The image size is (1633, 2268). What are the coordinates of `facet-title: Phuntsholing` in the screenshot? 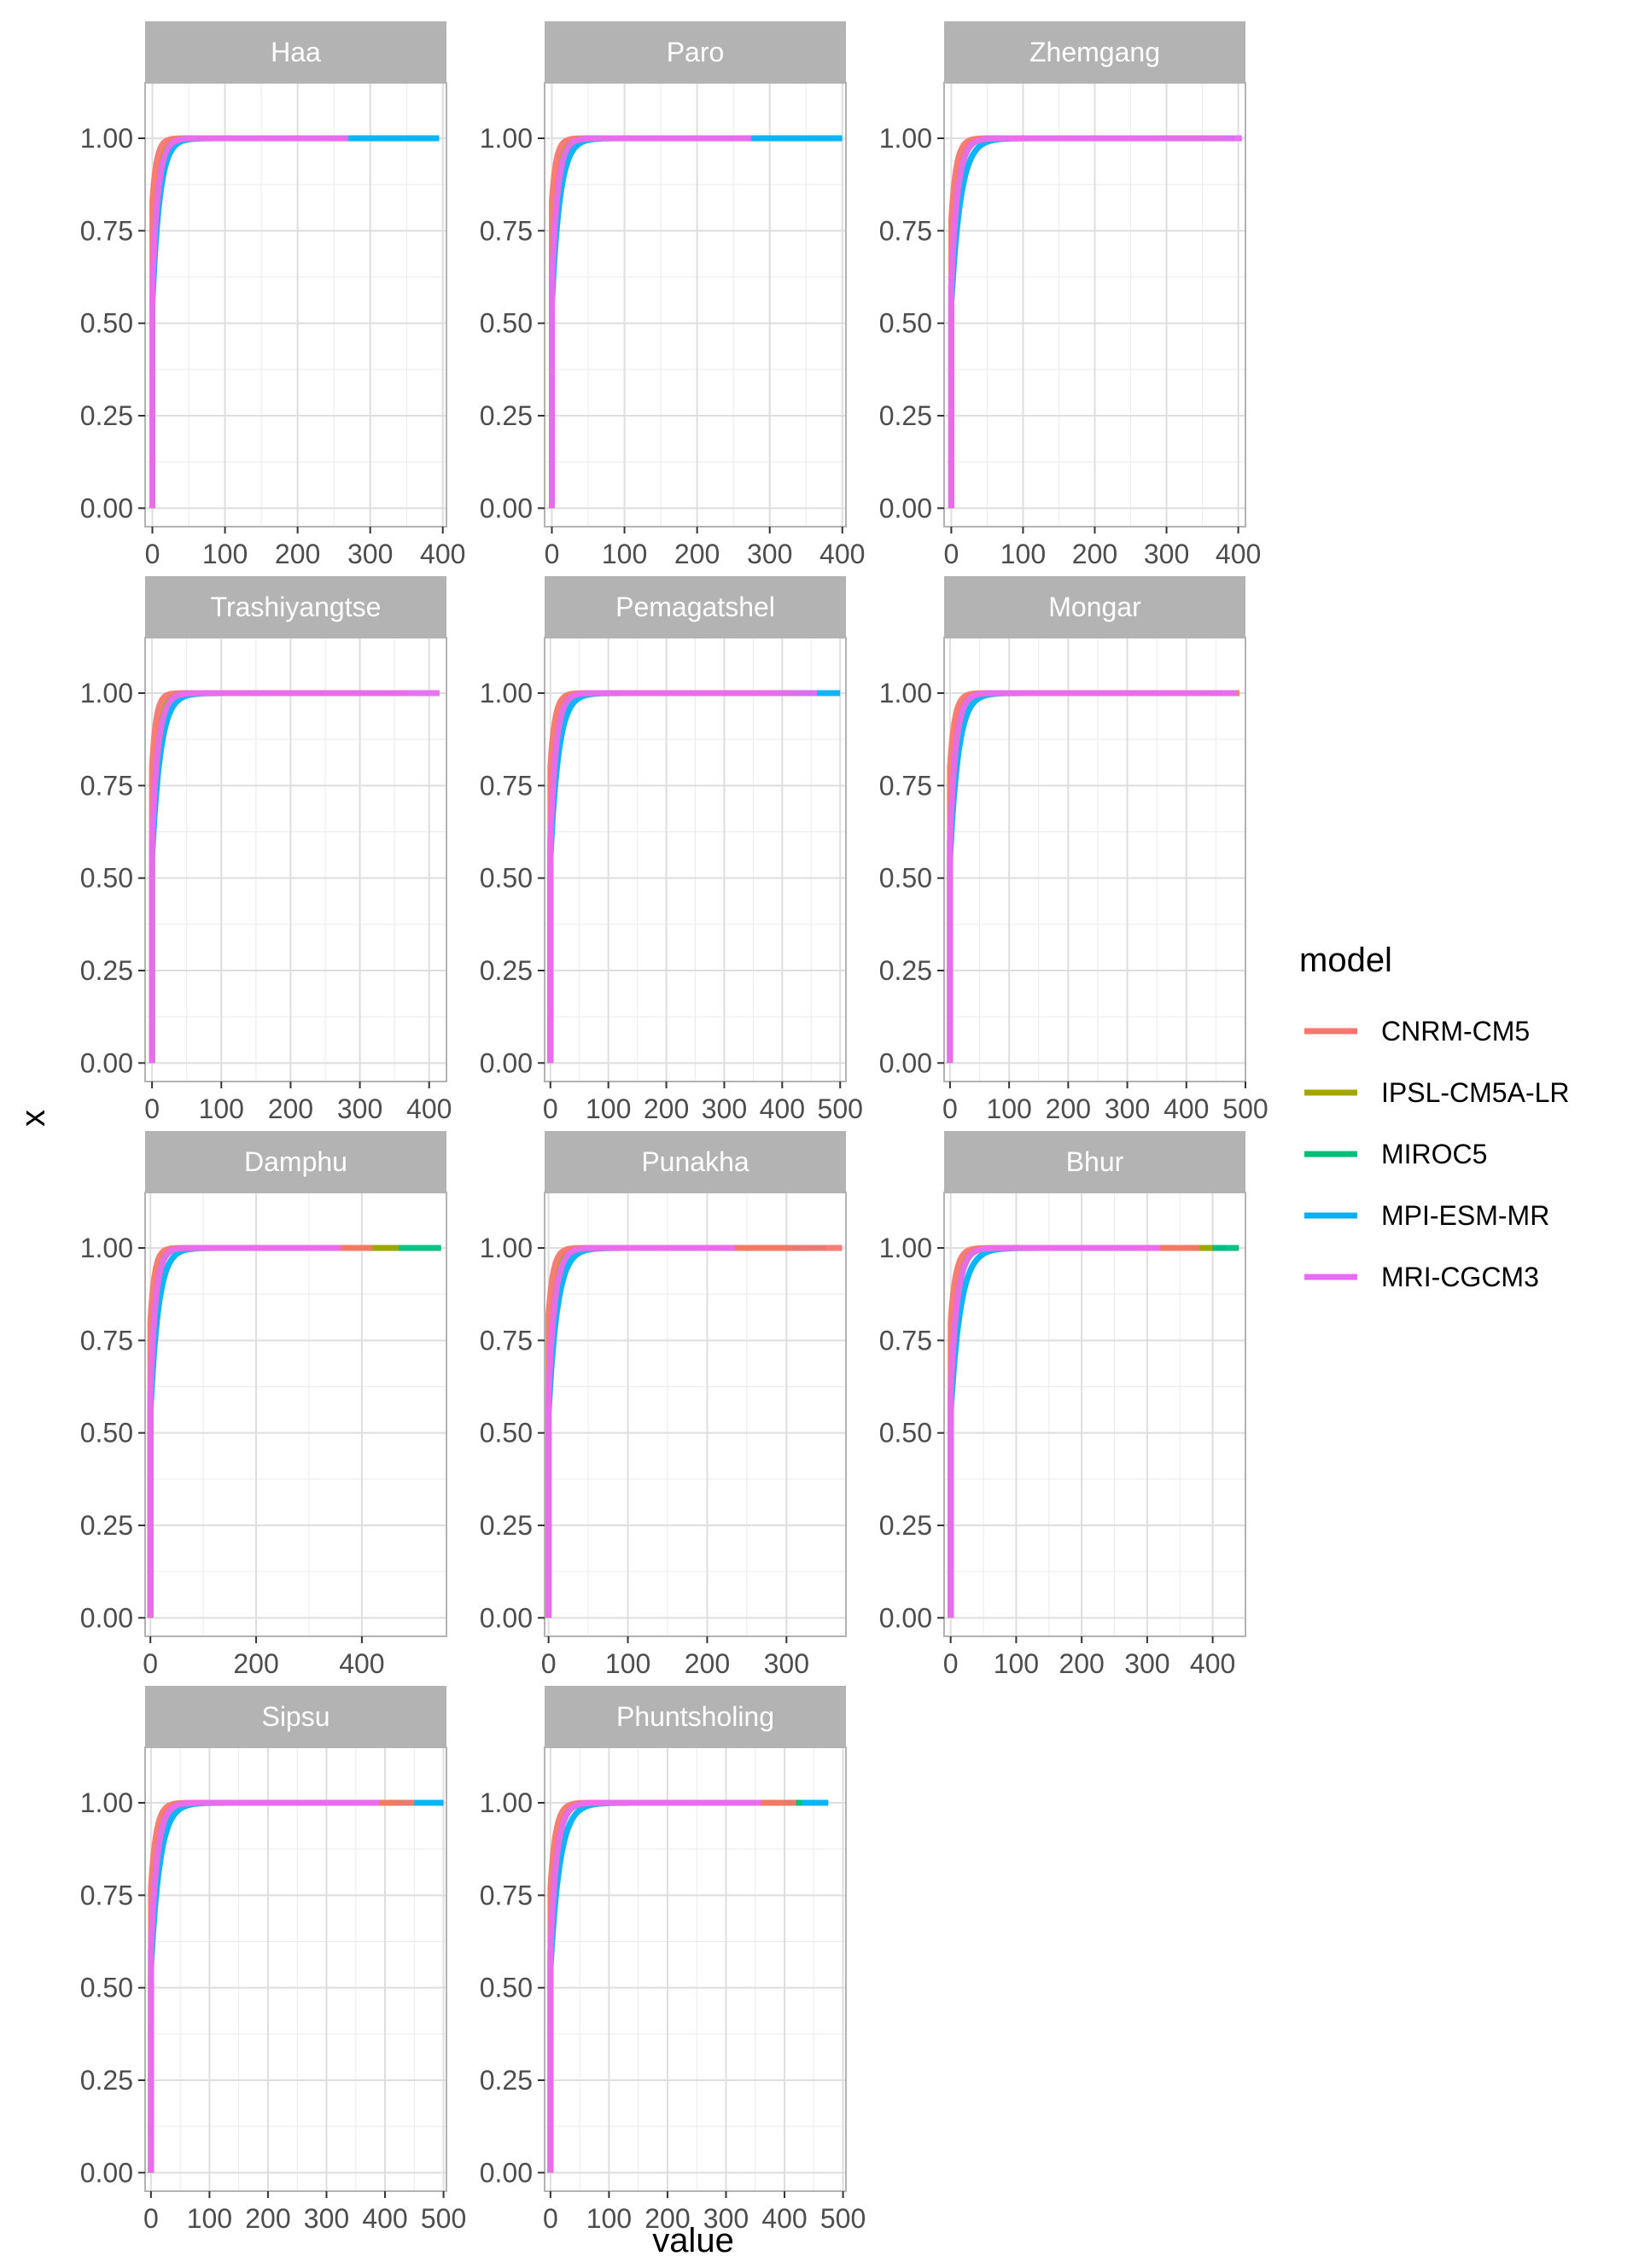 It's located at (695, 1716).